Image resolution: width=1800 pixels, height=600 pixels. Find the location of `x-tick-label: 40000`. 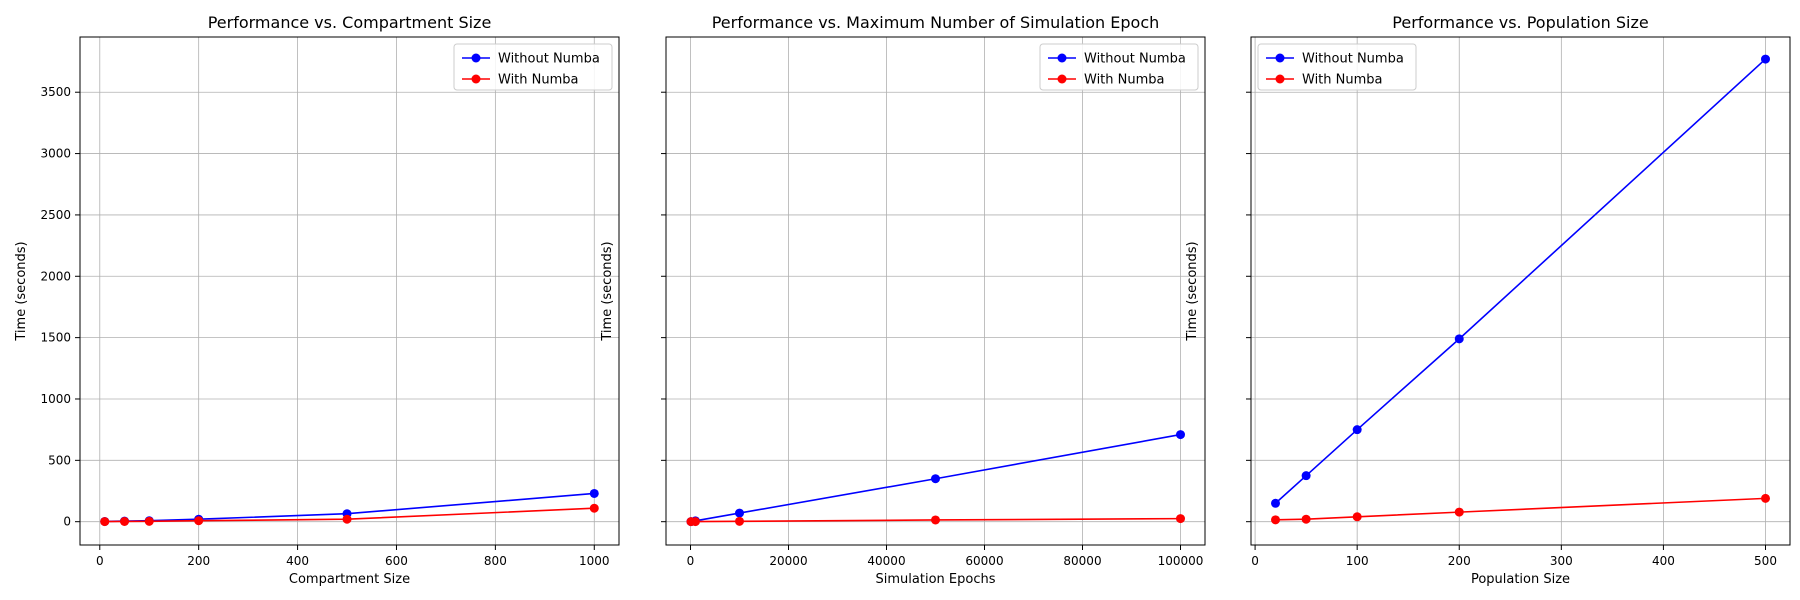

x-tick-label: 40000 is located at coordinates (886, 561).